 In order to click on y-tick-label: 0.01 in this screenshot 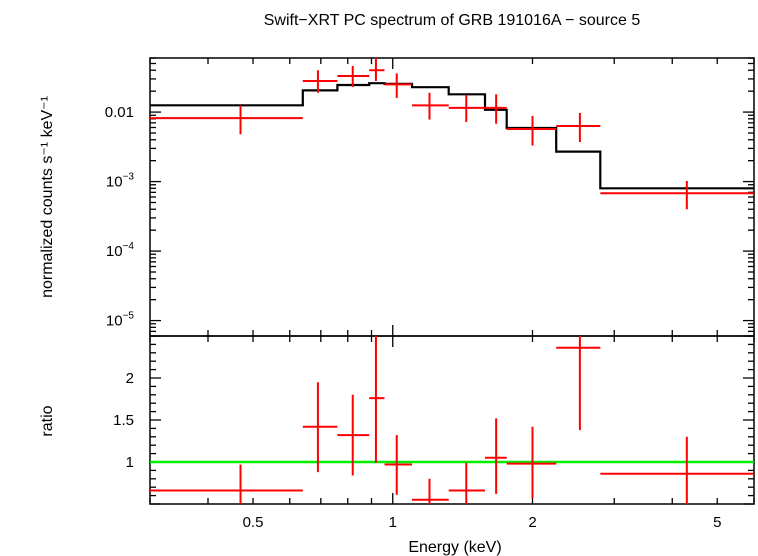, I will do `click(119, 112)`.